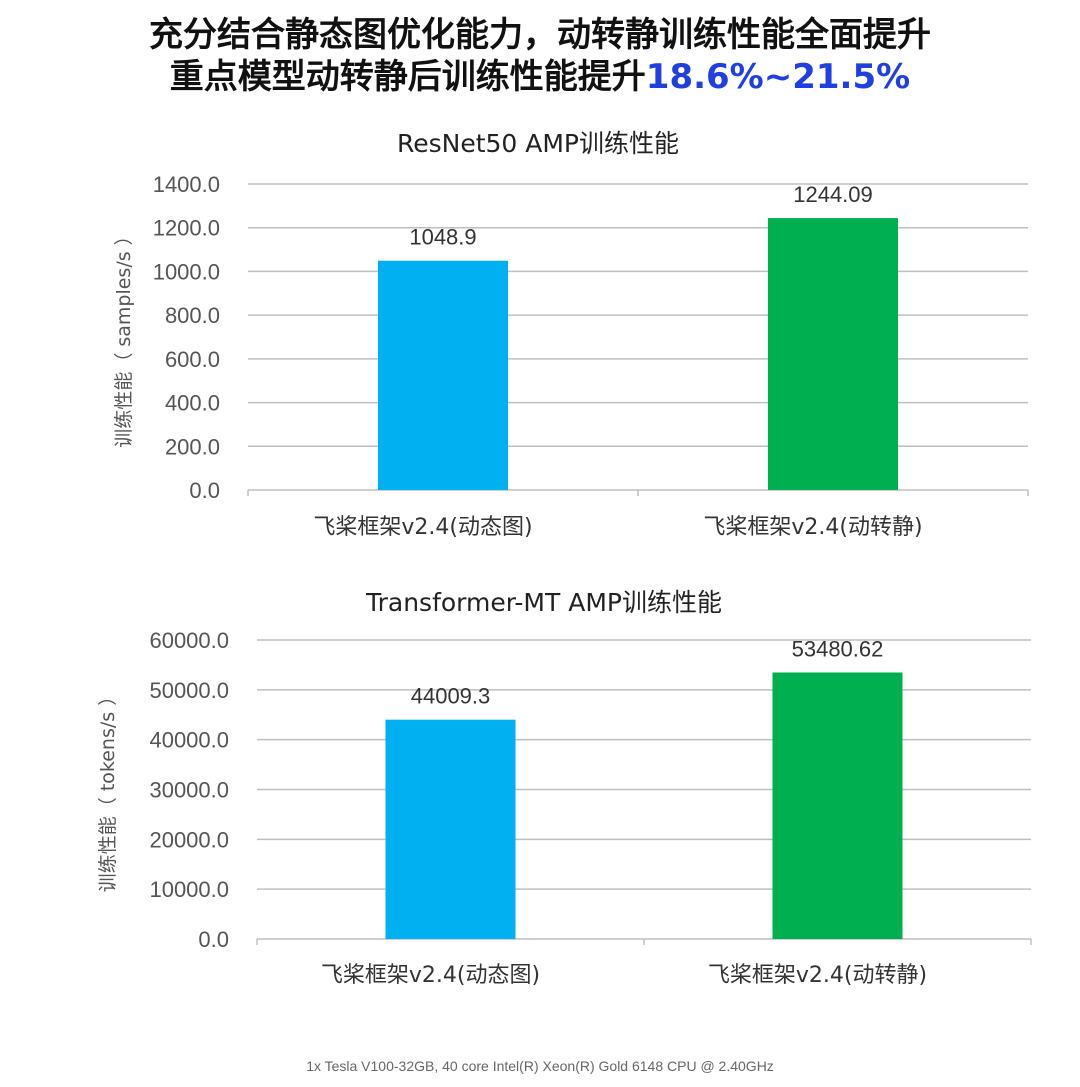 This screenshot has height=1087, width=1080. Describe the element at coordinates (538, 143) in the screenshot. I see `chart1-title: ResNet50 AMP训练性能` at that location.